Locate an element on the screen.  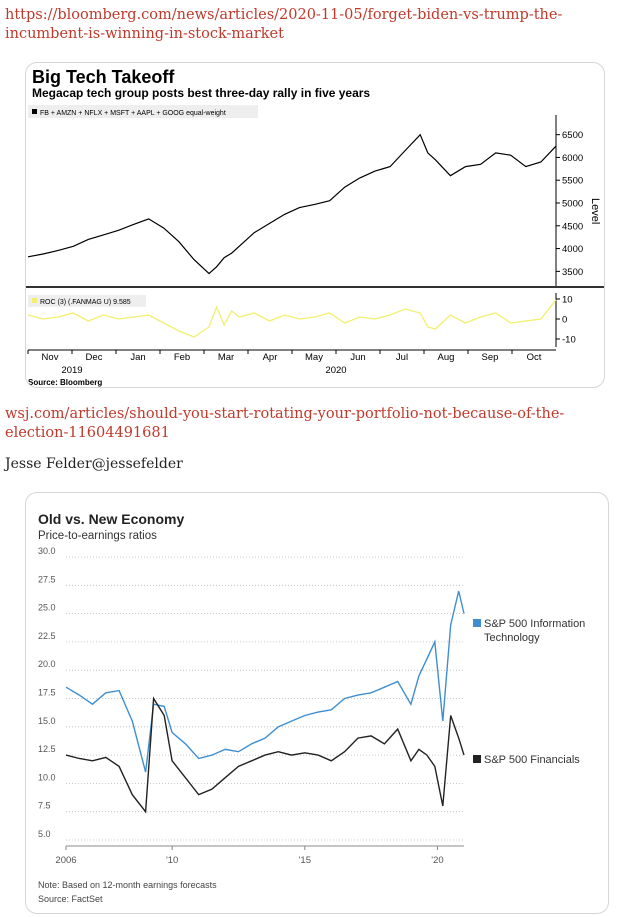
chart2-tech-line is located at coordinates (265, 681).